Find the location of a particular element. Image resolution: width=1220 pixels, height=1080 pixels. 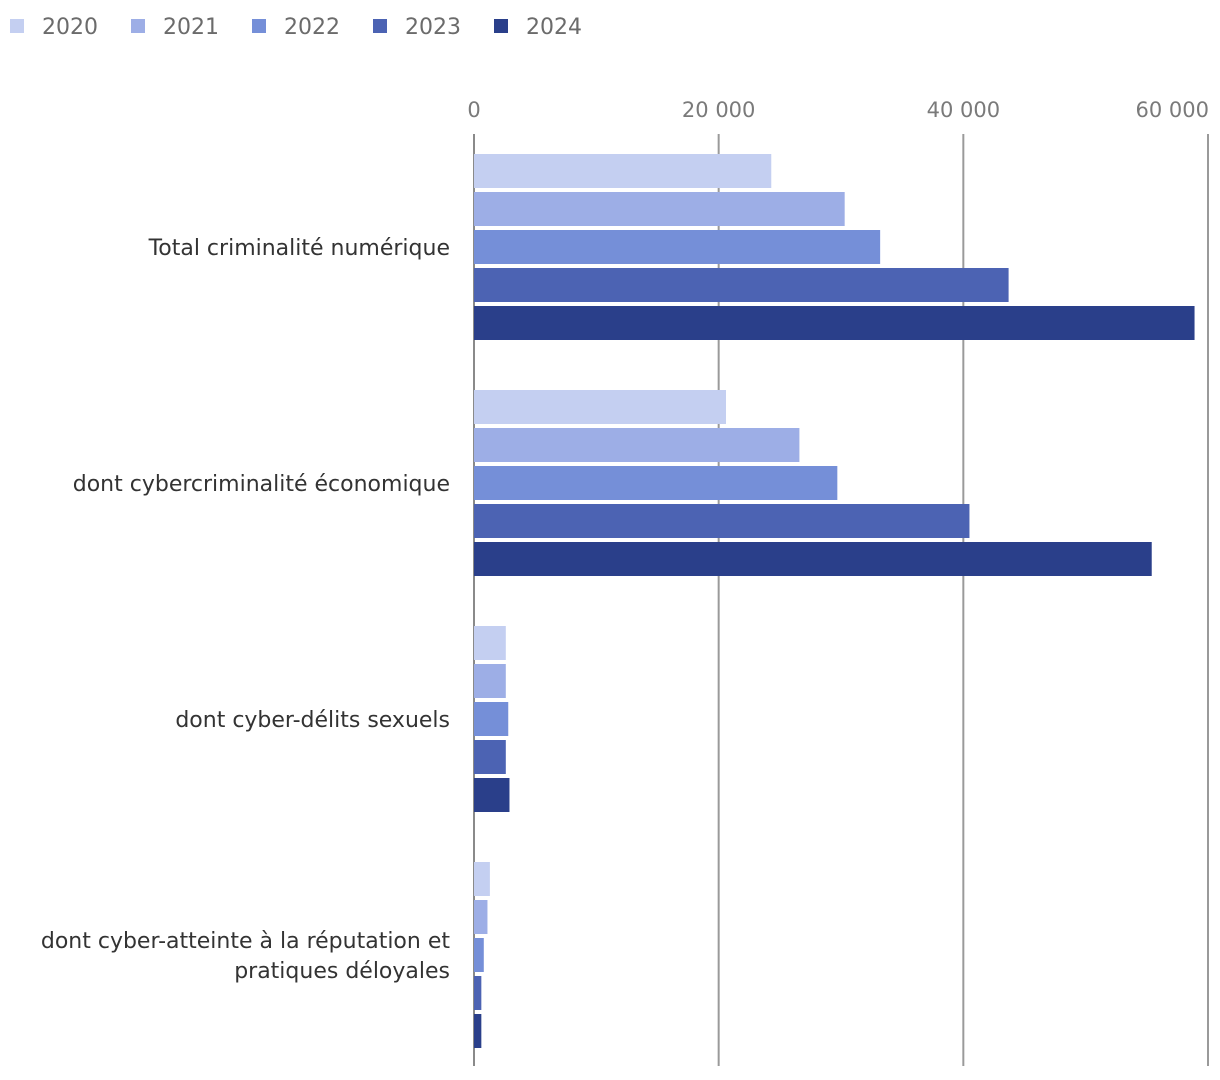

legend-label-2023: 2023 is located at coordinates (433, 27).